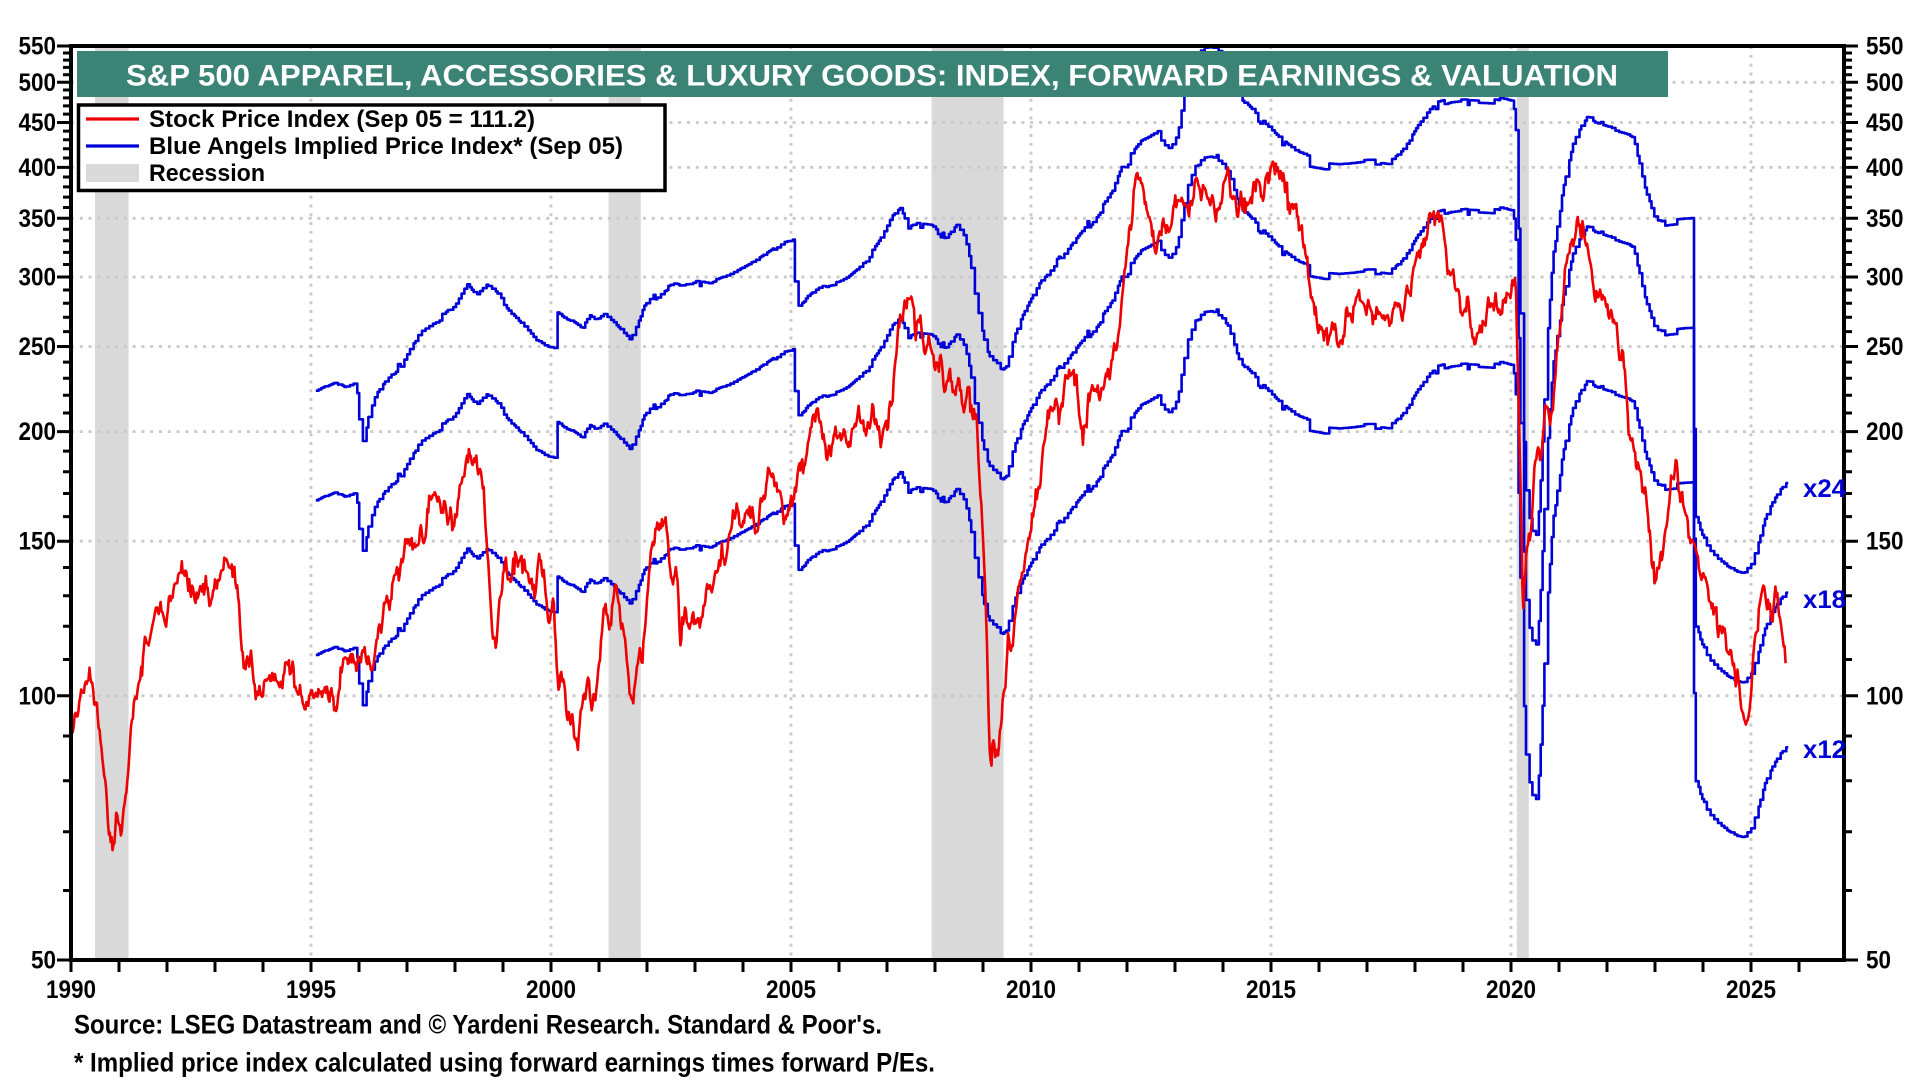 This screenshot has height=1080, width=1920. What do you see at coordinates (207, 173) in the screenshot?
I see `svg-text: Recession` at bounding box center [207, 173].